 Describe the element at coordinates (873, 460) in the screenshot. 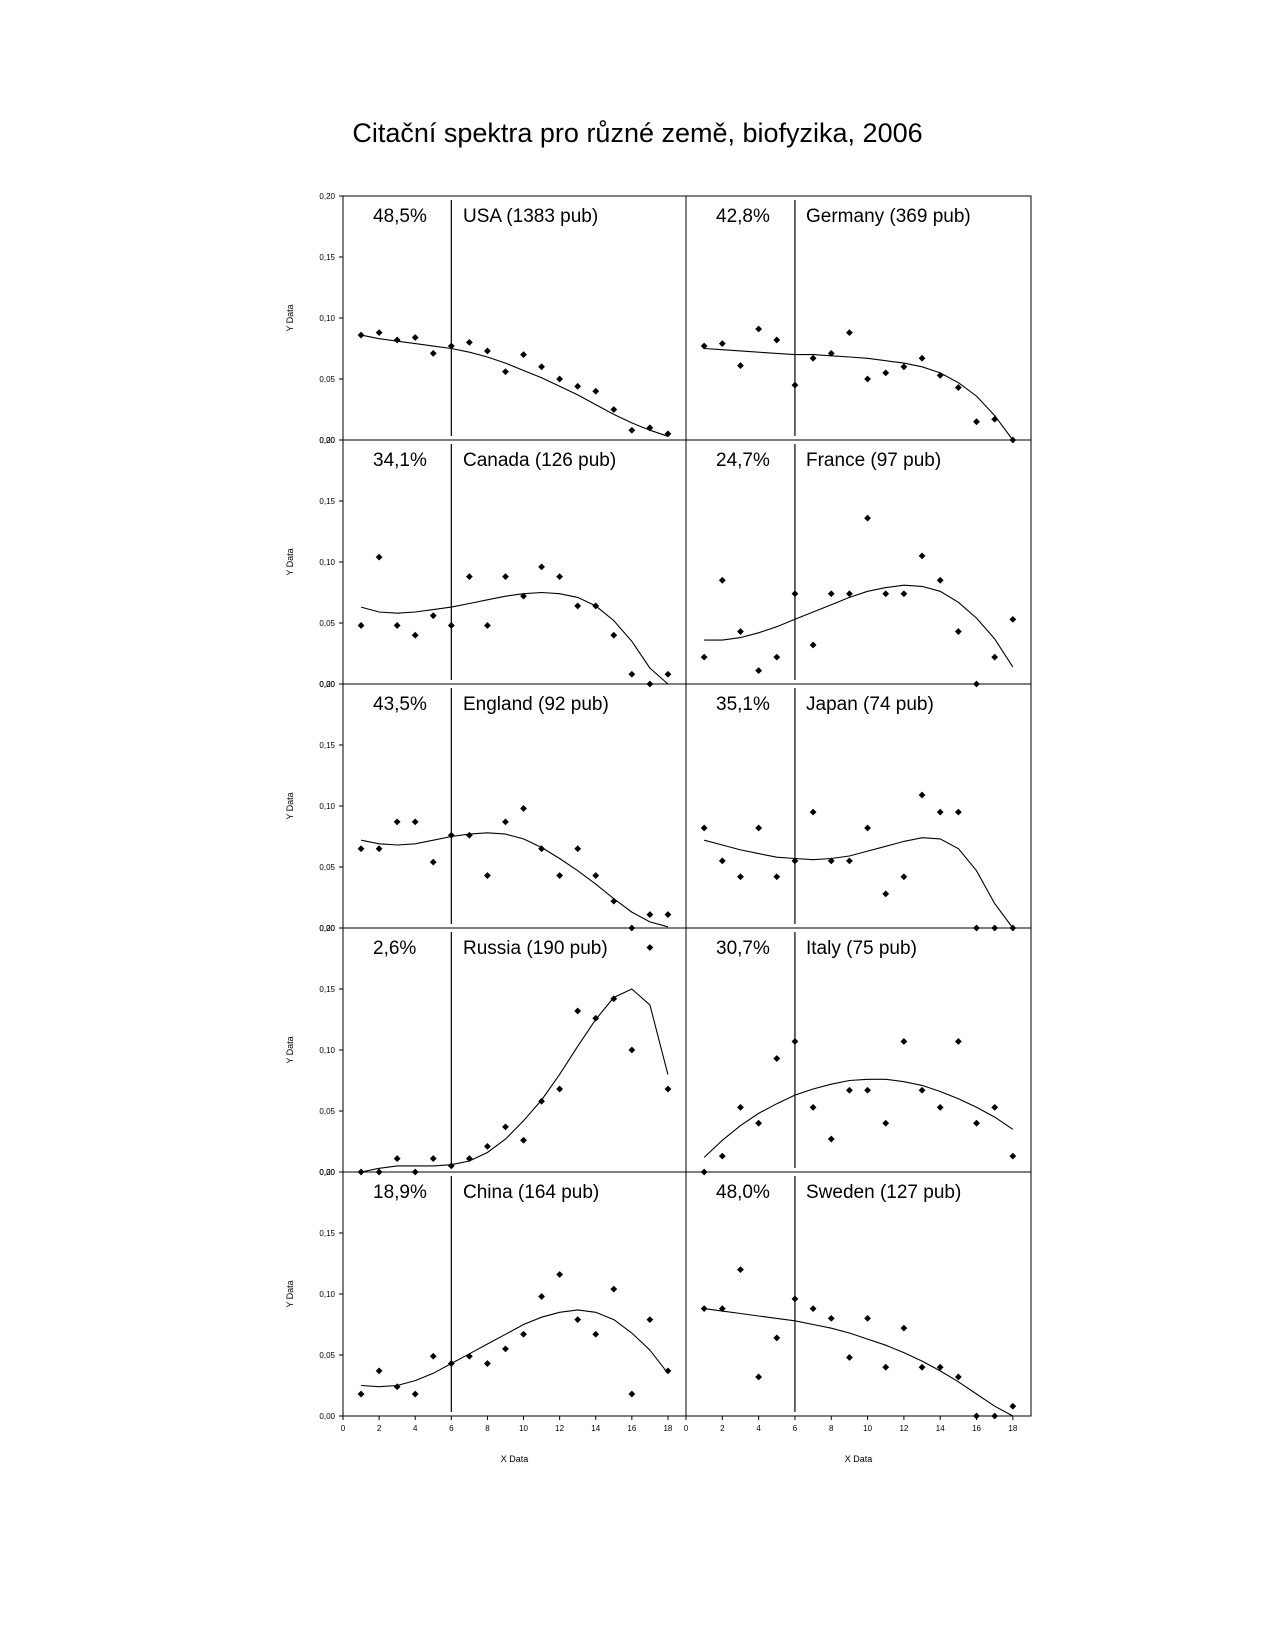

I see `country-label: France (97 pub)` at that location.